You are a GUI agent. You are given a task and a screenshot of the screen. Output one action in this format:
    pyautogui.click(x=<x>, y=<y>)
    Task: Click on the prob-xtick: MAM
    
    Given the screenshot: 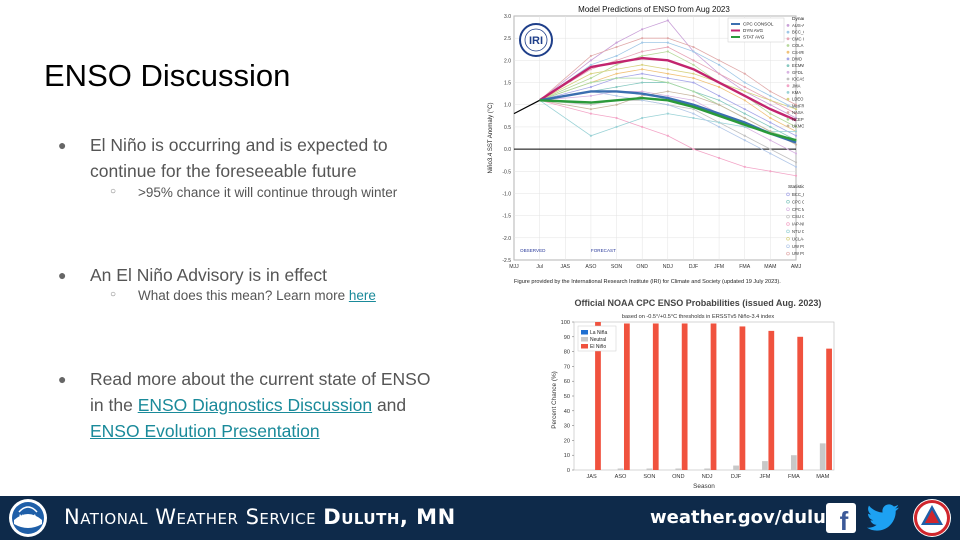 What is the action you would take?
    pyautogui.click(x=822, y=477)
    